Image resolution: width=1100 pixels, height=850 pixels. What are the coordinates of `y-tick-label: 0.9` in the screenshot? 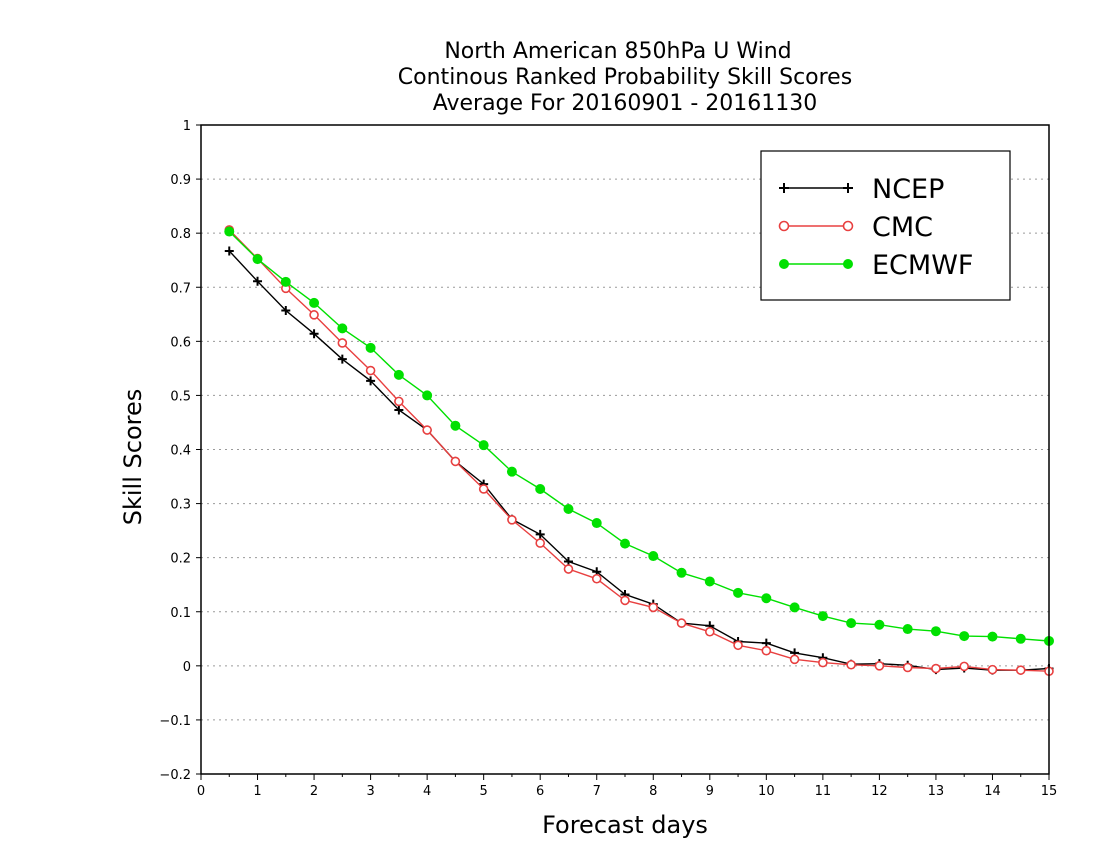 It's located at (180, 180).